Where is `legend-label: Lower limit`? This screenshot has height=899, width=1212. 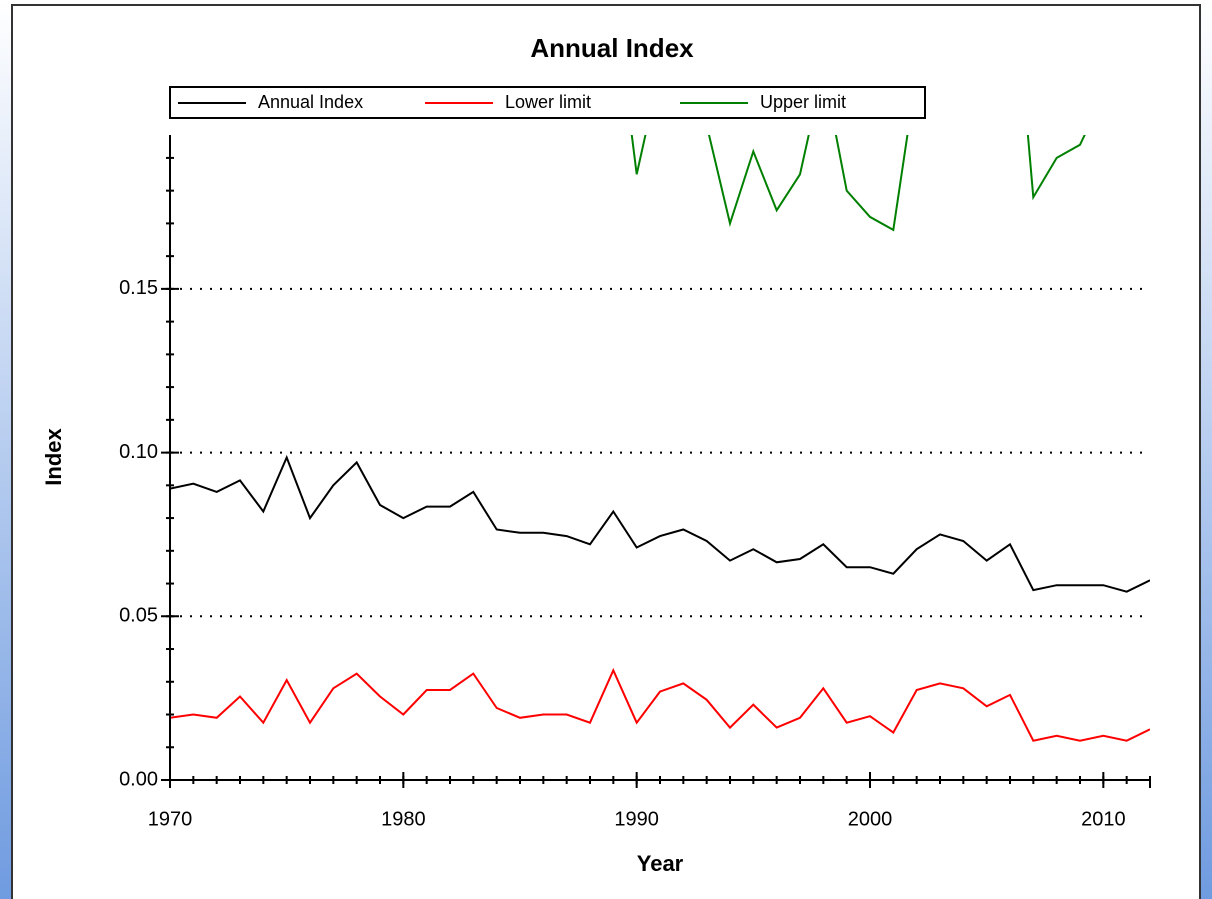 legend-label: Lower limit is located at coordinates (548, 102).